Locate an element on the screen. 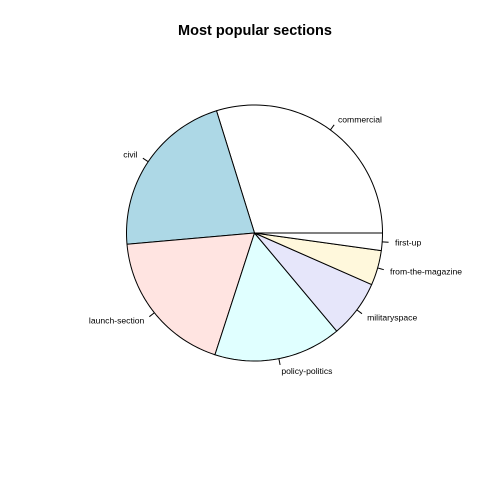  pie-slice-policy-politics is located at coordinates (276, 297).